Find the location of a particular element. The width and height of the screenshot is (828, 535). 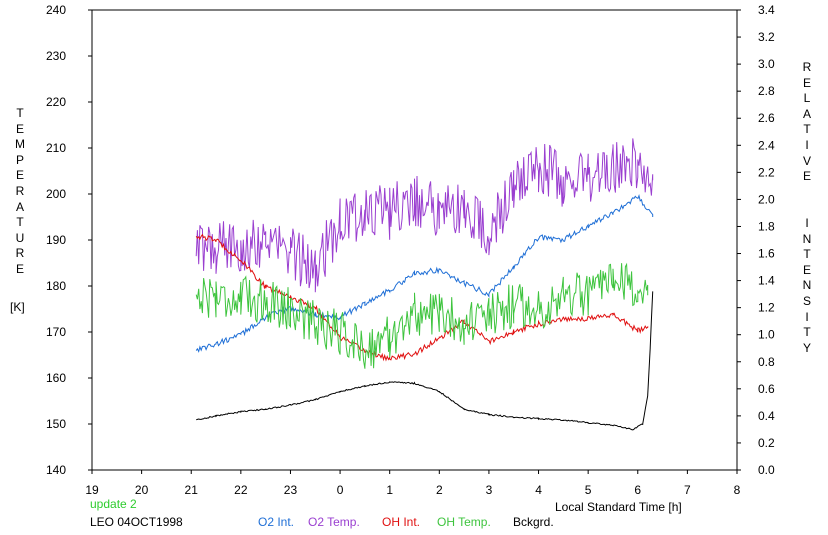

y2-tick-label: 3.0 is located at coordinates (766, 64).